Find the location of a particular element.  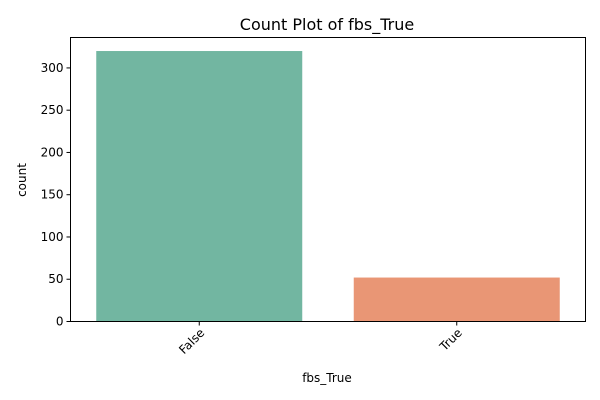

y-tick-label: 300 is located at coordinates (52, 68).